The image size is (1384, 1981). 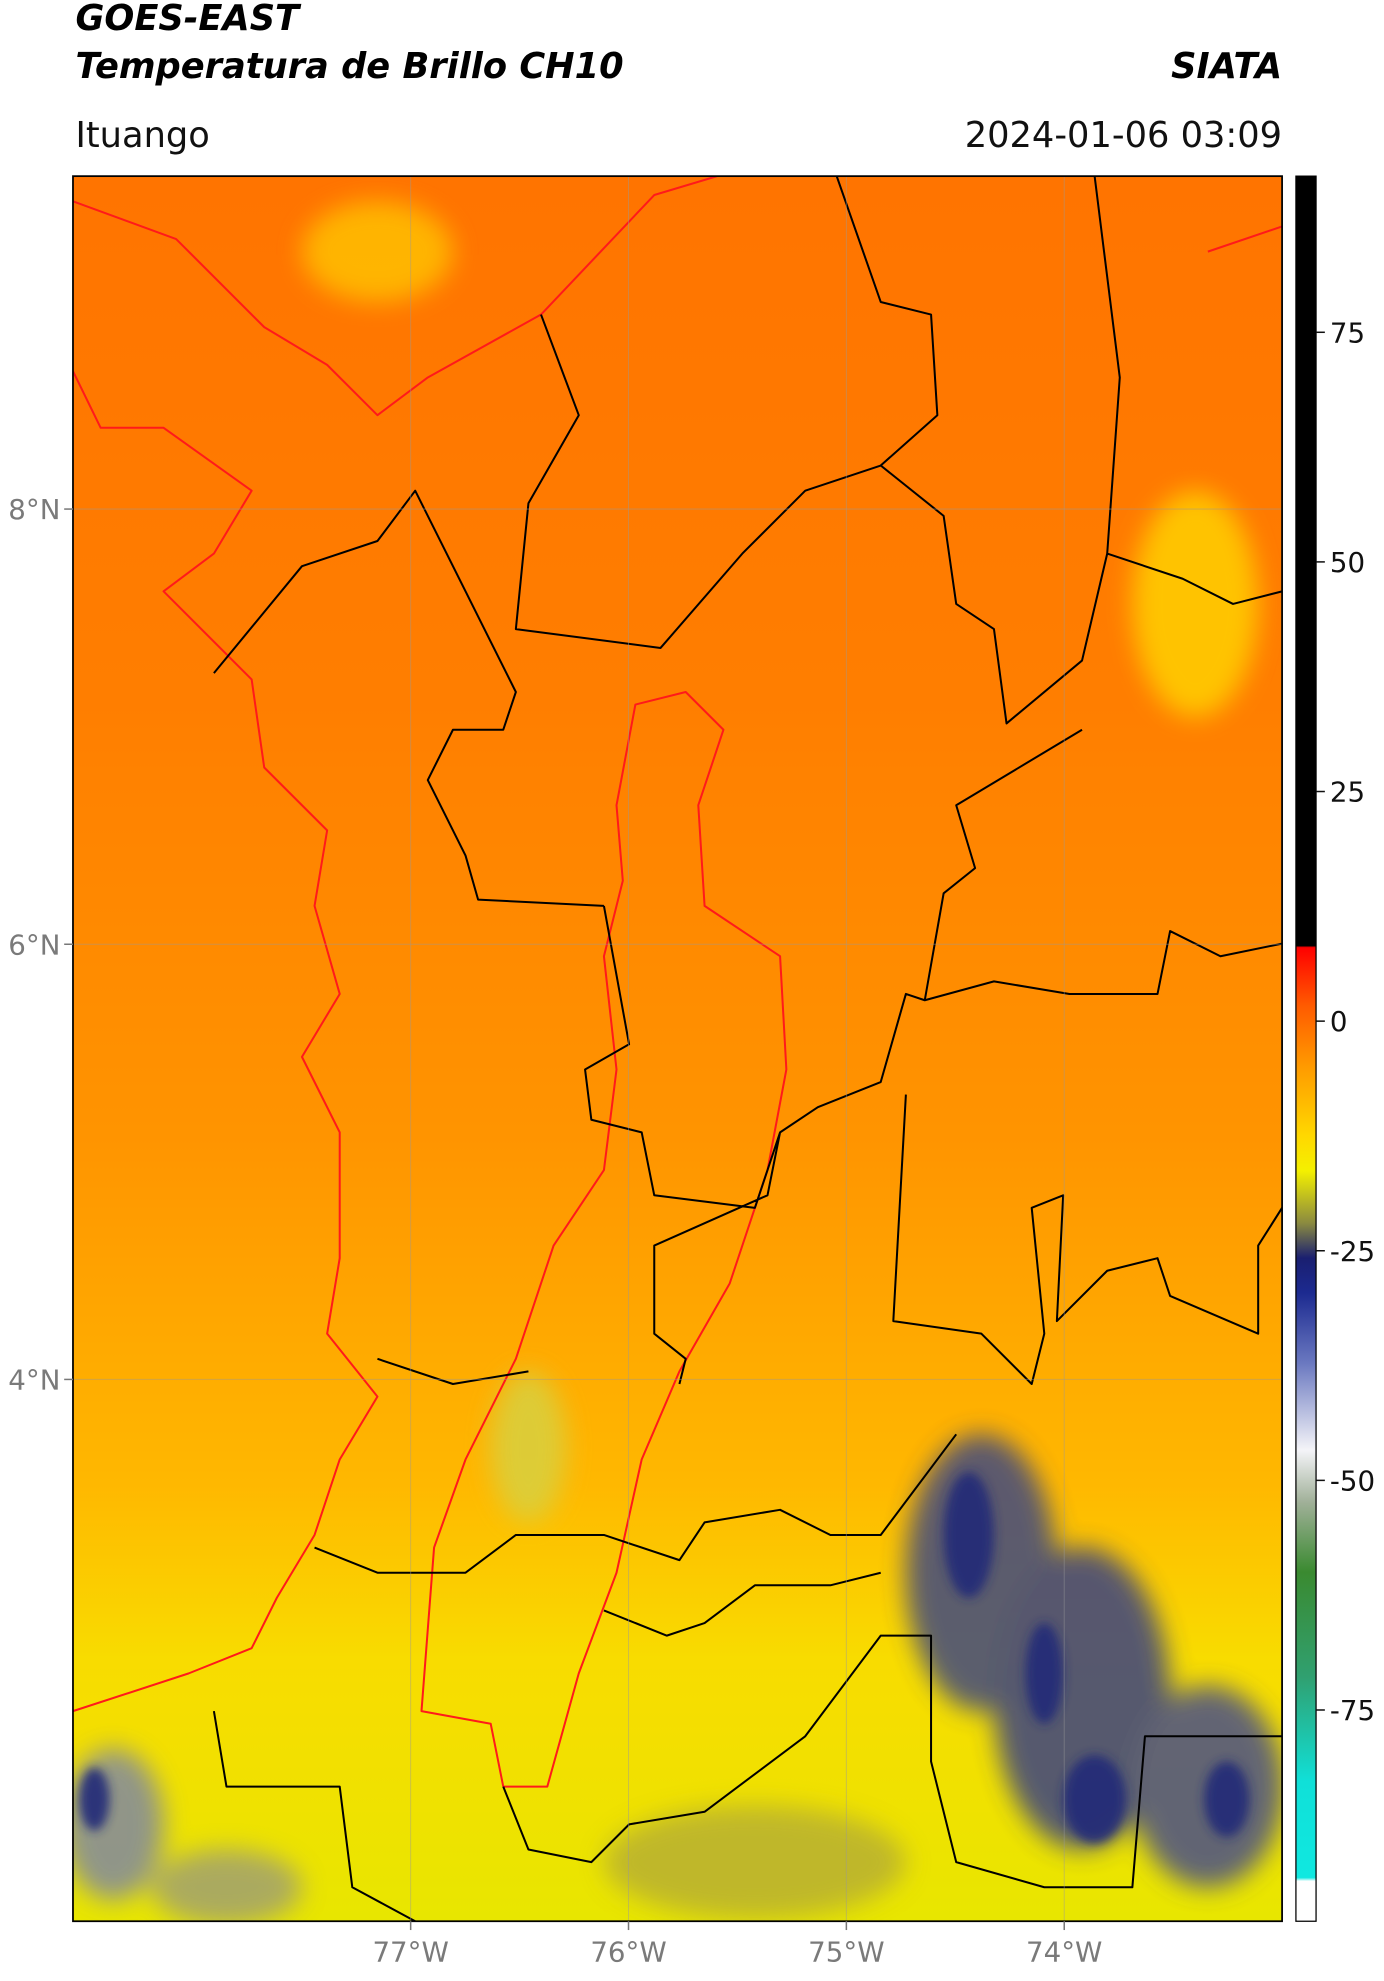 I want to click on x-tick-label: 76°W, so click(x=628, y=1951).